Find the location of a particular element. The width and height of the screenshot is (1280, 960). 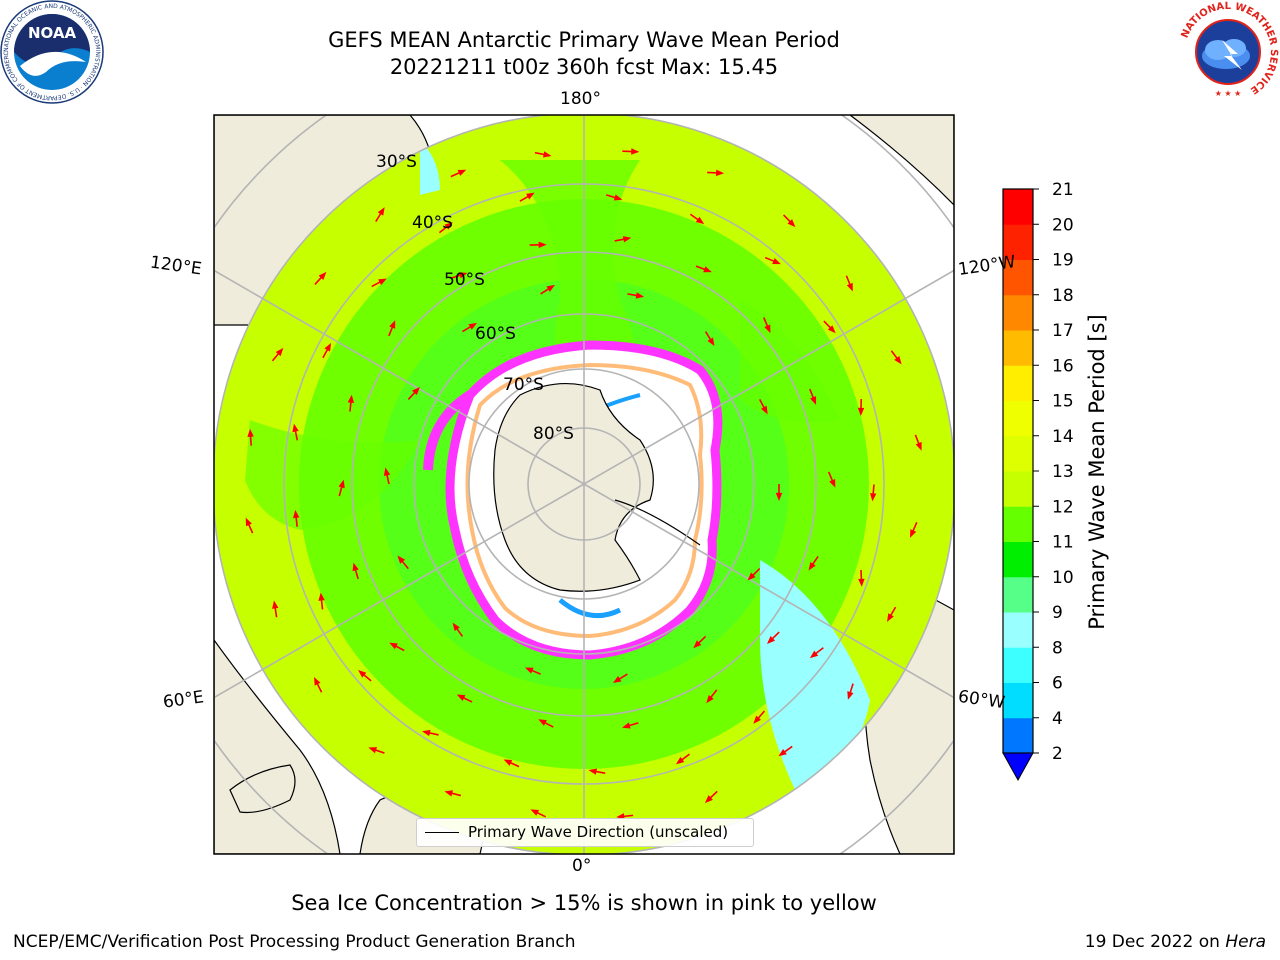

colorbar-extend-min is located at coordinates (1018, 767).